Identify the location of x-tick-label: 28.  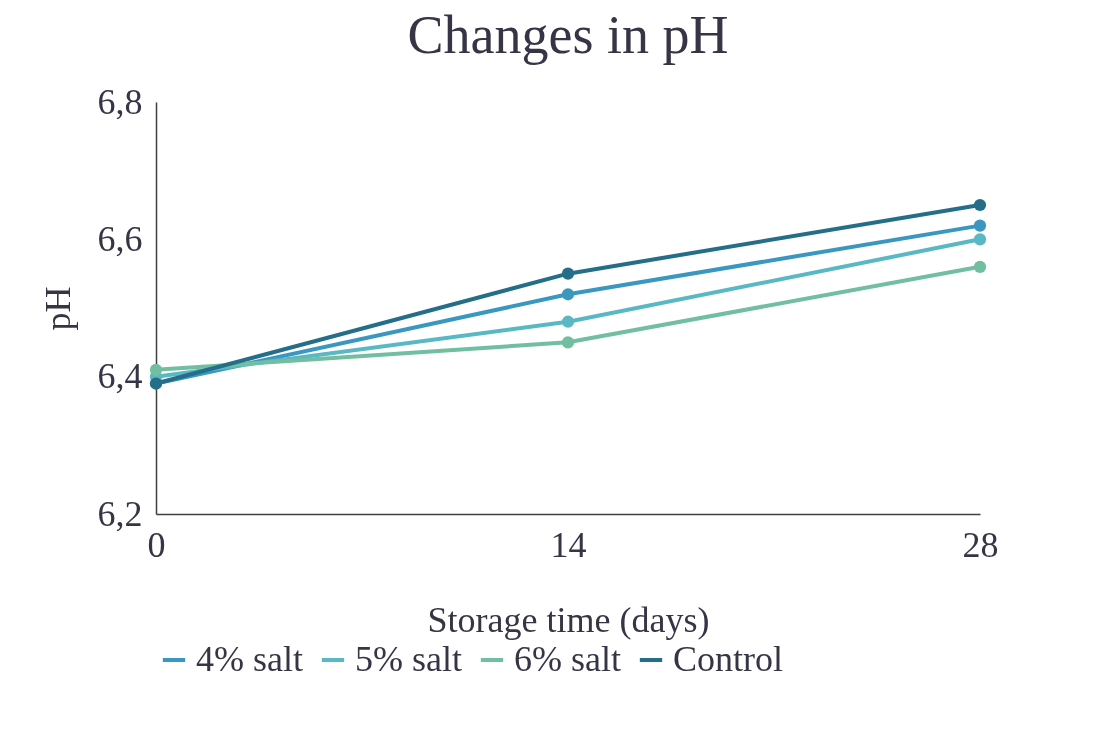
(980, 544).